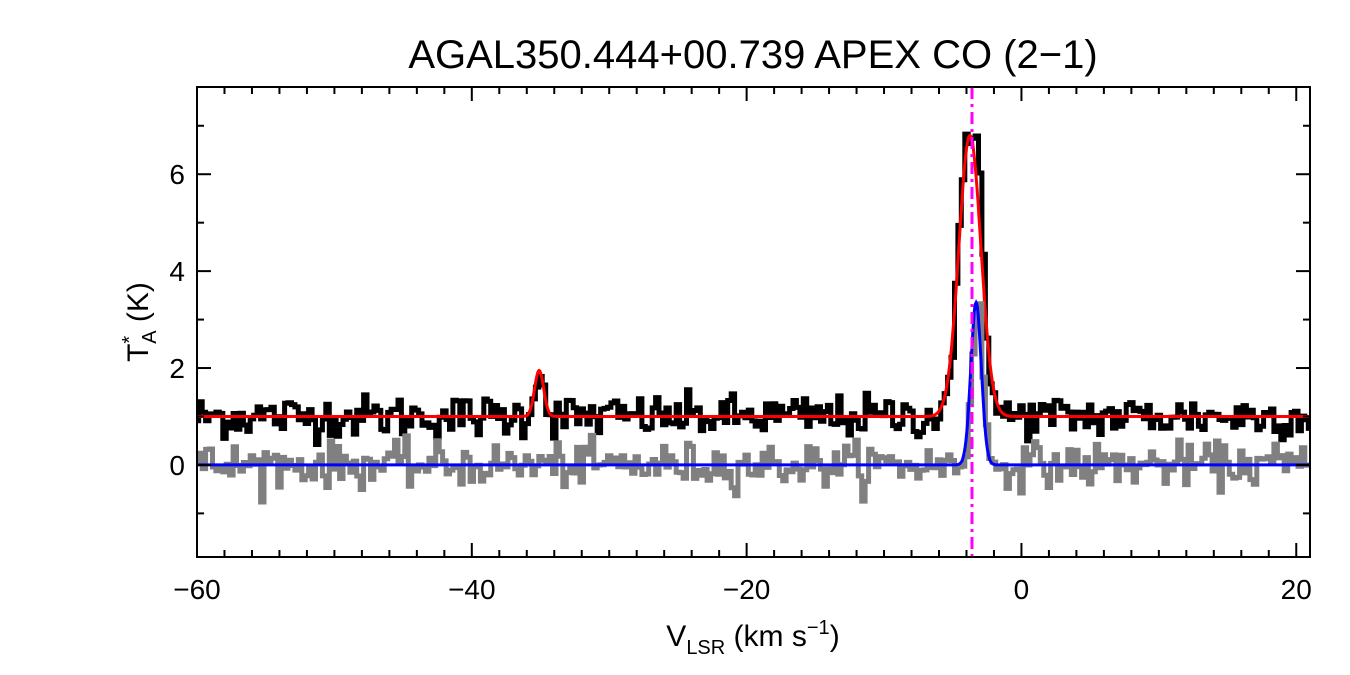 The height and width of the screenshot is (675, 1350). Describe the element at coordinates (138, 353) in the screenshot. I see `y-axis-label-base: T` at that location.